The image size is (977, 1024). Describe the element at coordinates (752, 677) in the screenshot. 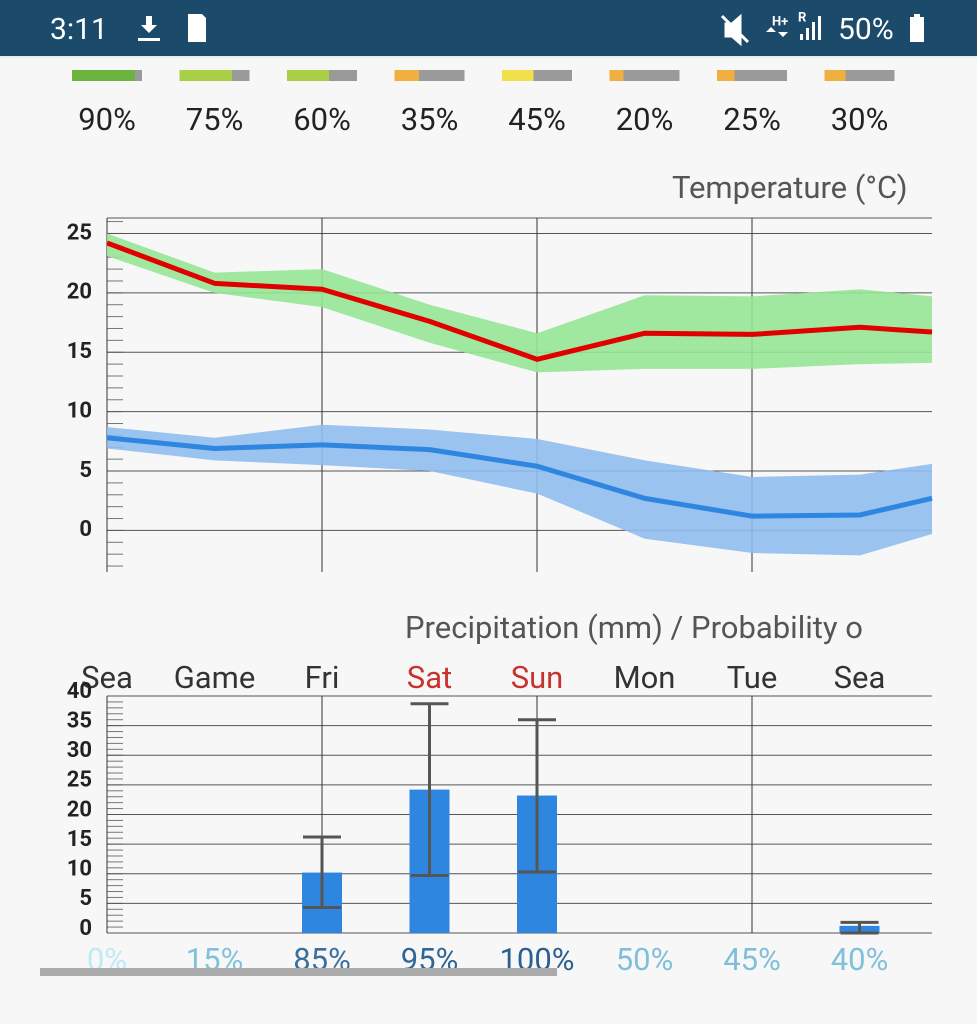

I see `day-label: Tue` at that location.